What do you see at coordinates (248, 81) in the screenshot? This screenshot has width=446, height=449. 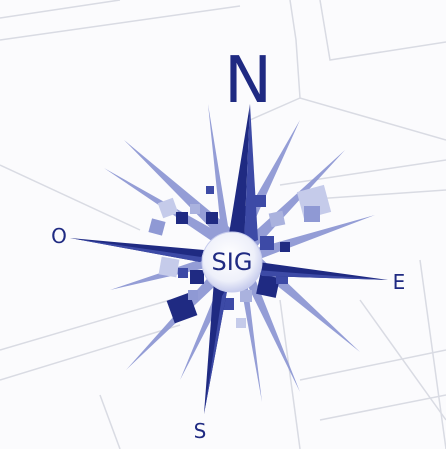 I see `north-label: N` at bounding box center [248, 81].